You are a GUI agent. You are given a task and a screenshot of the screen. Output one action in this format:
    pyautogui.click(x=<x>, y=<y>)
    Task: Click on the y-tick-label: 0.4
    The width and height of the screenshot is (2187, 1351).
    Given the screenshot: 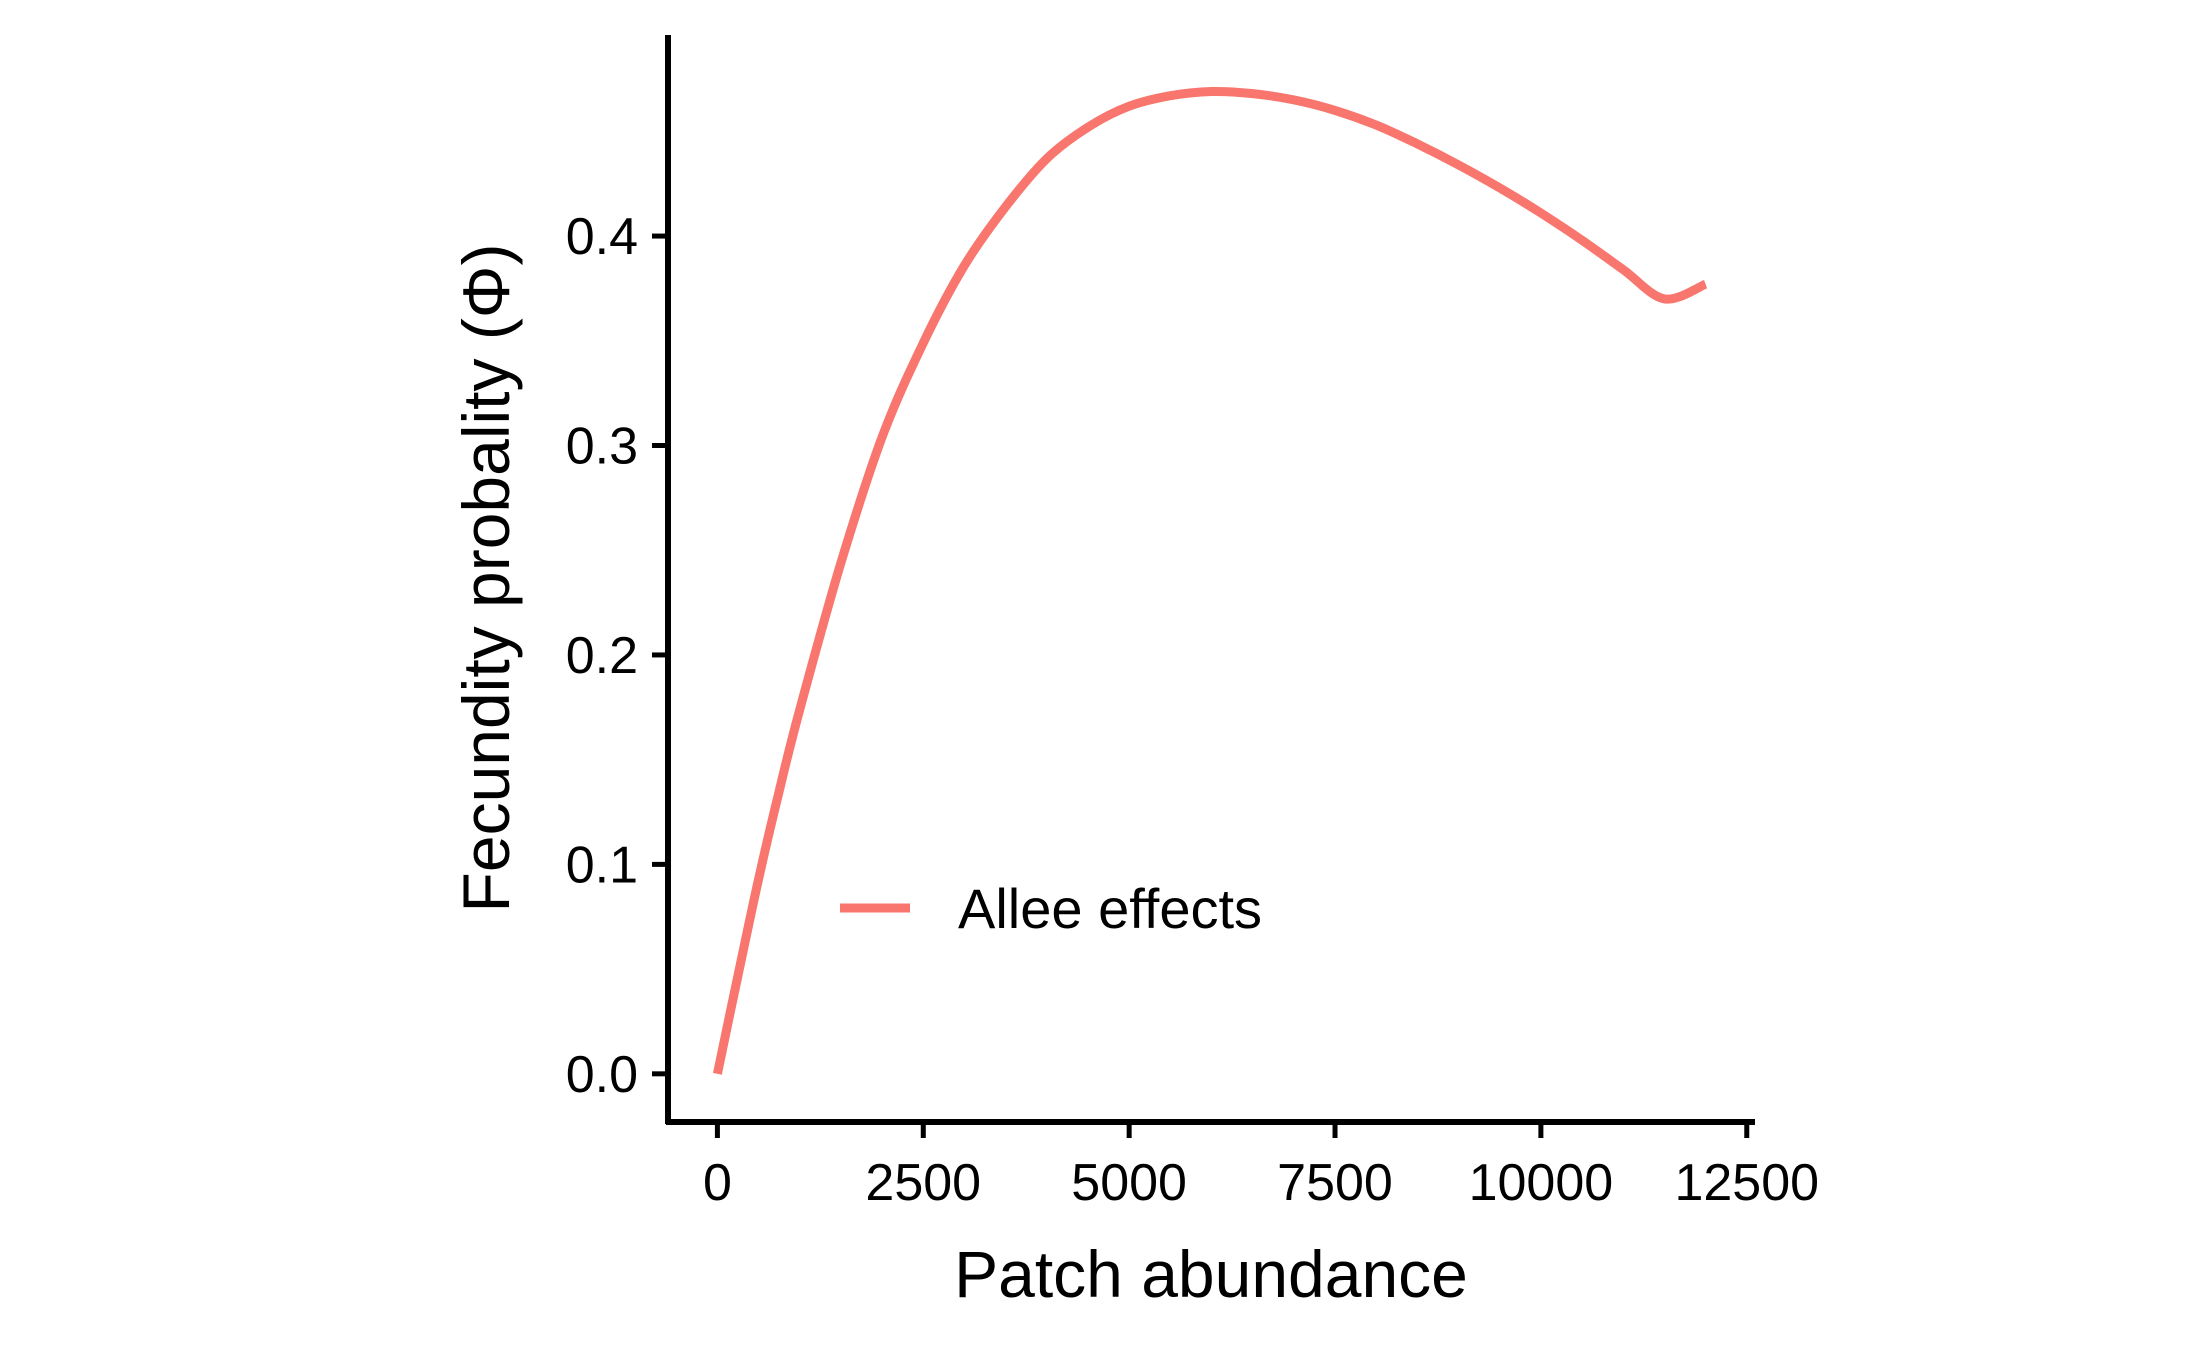 What is the action you would take?
    pyautogui.click(x=602, y=237)
    